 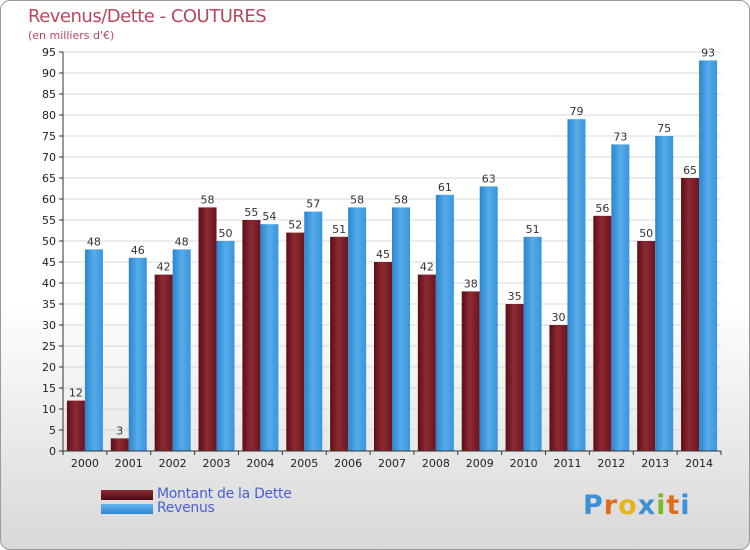 I want to click on x-tick-label: 2007, so click(x=392, y=463).